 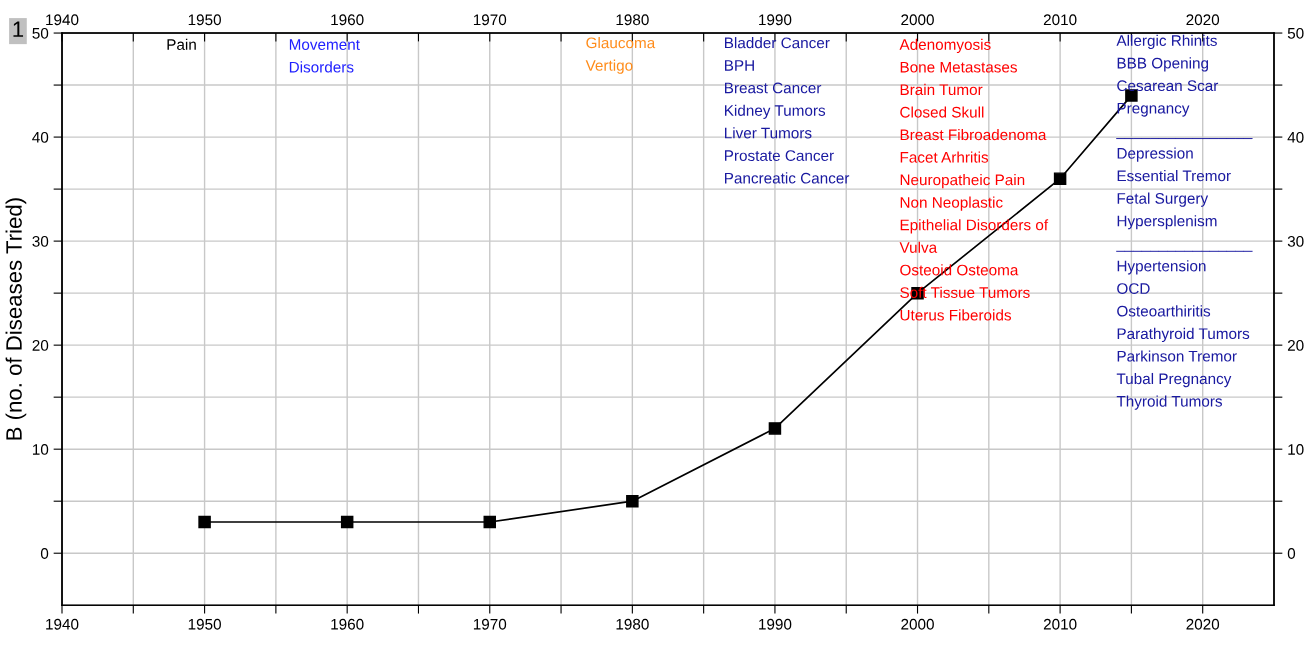 What do you see at coordinates (775, 624) in the screenshot?
I see `x2-tick-label: 1990` at bounding box center [775, 624].